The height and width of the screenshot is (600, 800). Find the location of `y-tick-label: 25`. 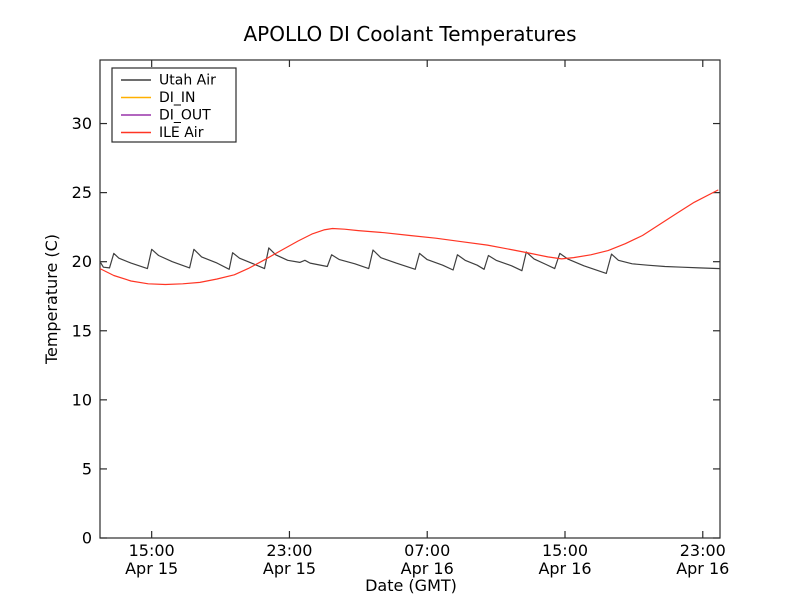

y-tick-label: 25 is located at coordinates (82, 192).